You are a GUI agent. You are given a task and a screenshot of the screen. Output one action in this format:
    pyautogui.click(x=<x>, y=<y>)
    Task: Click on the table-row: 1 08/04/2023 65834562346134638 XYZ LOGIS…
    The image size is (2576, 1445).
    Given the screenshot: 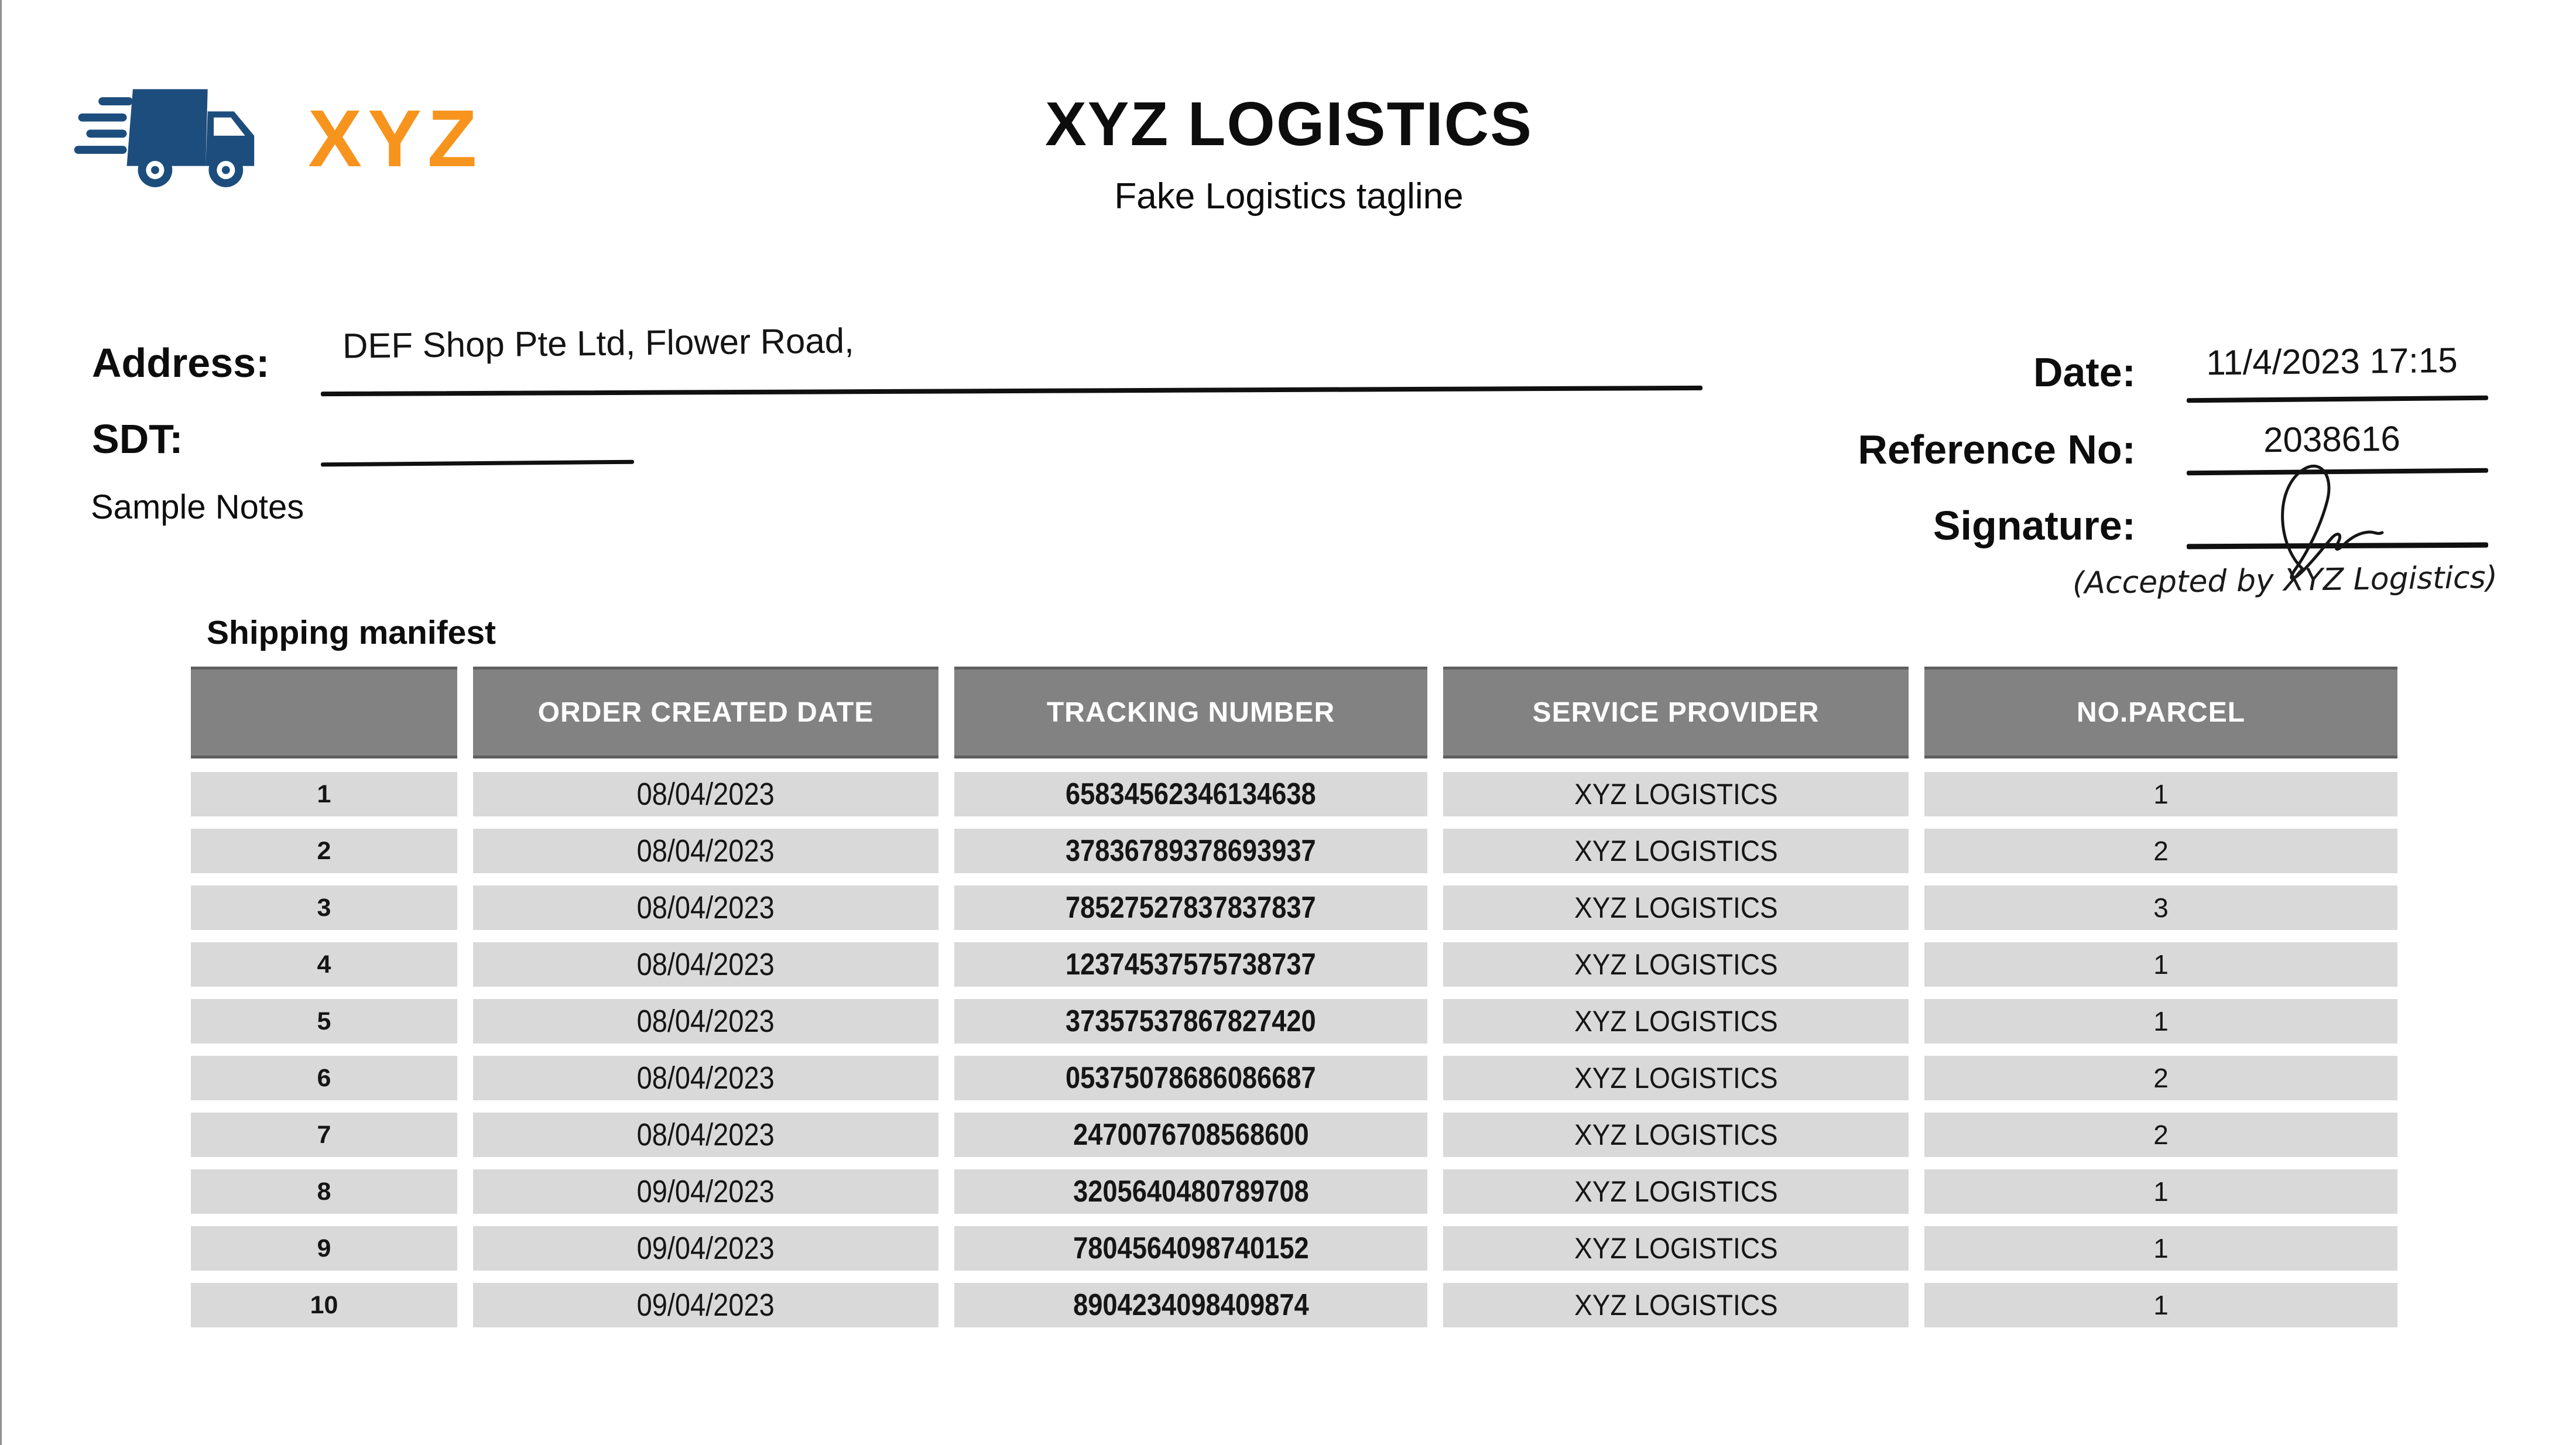 What is the action you would take?
    pyautogui.click(x=1294, y=794)
    